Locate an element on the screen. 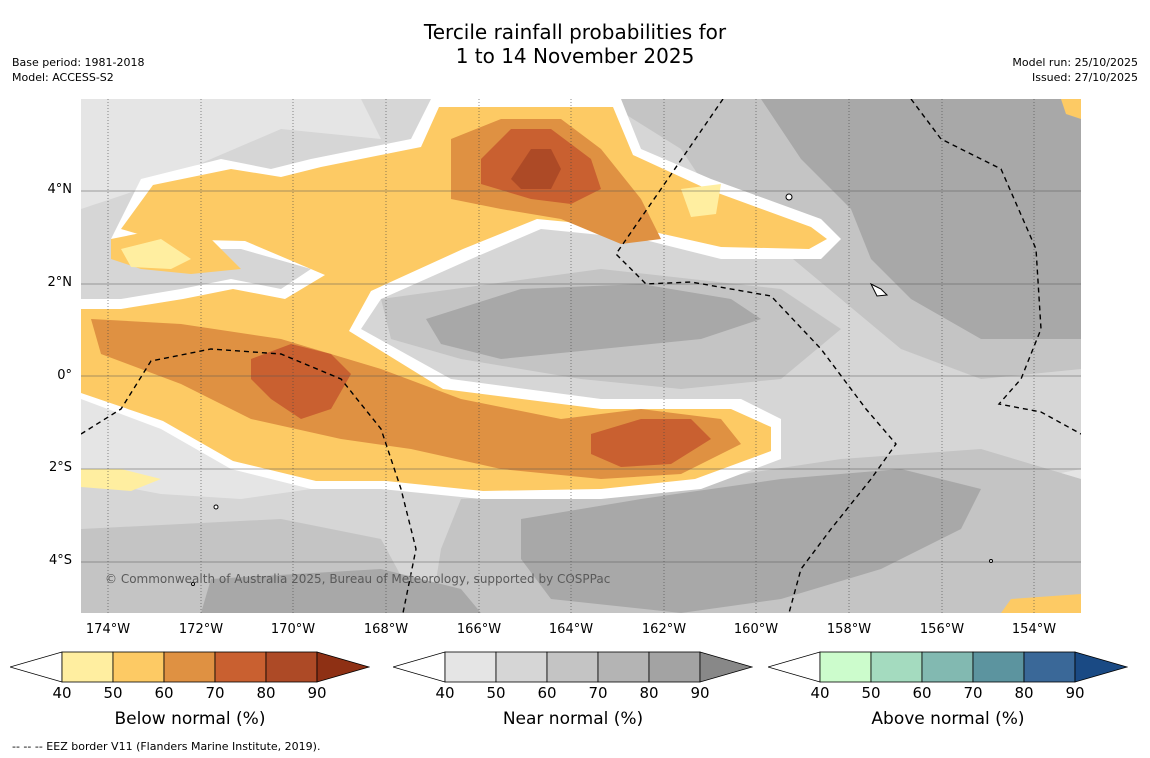 The height and width of the screenshot is (758, 1150). lon-label: 174°W is located at coordinates (108, 629).